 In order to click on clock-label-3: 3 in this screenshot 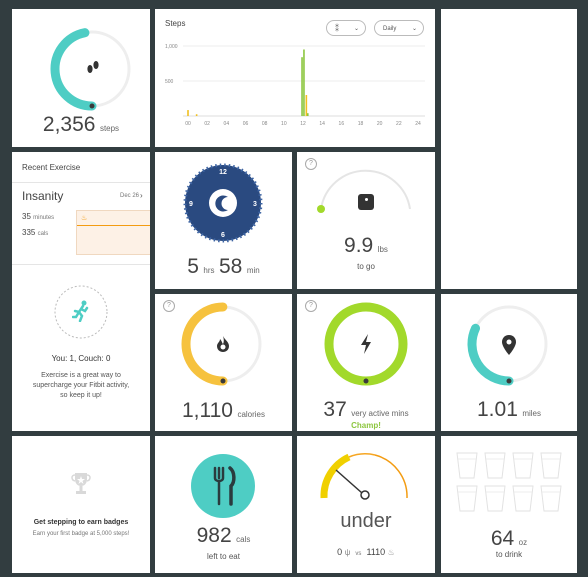, I will do `click(255, 204)`.